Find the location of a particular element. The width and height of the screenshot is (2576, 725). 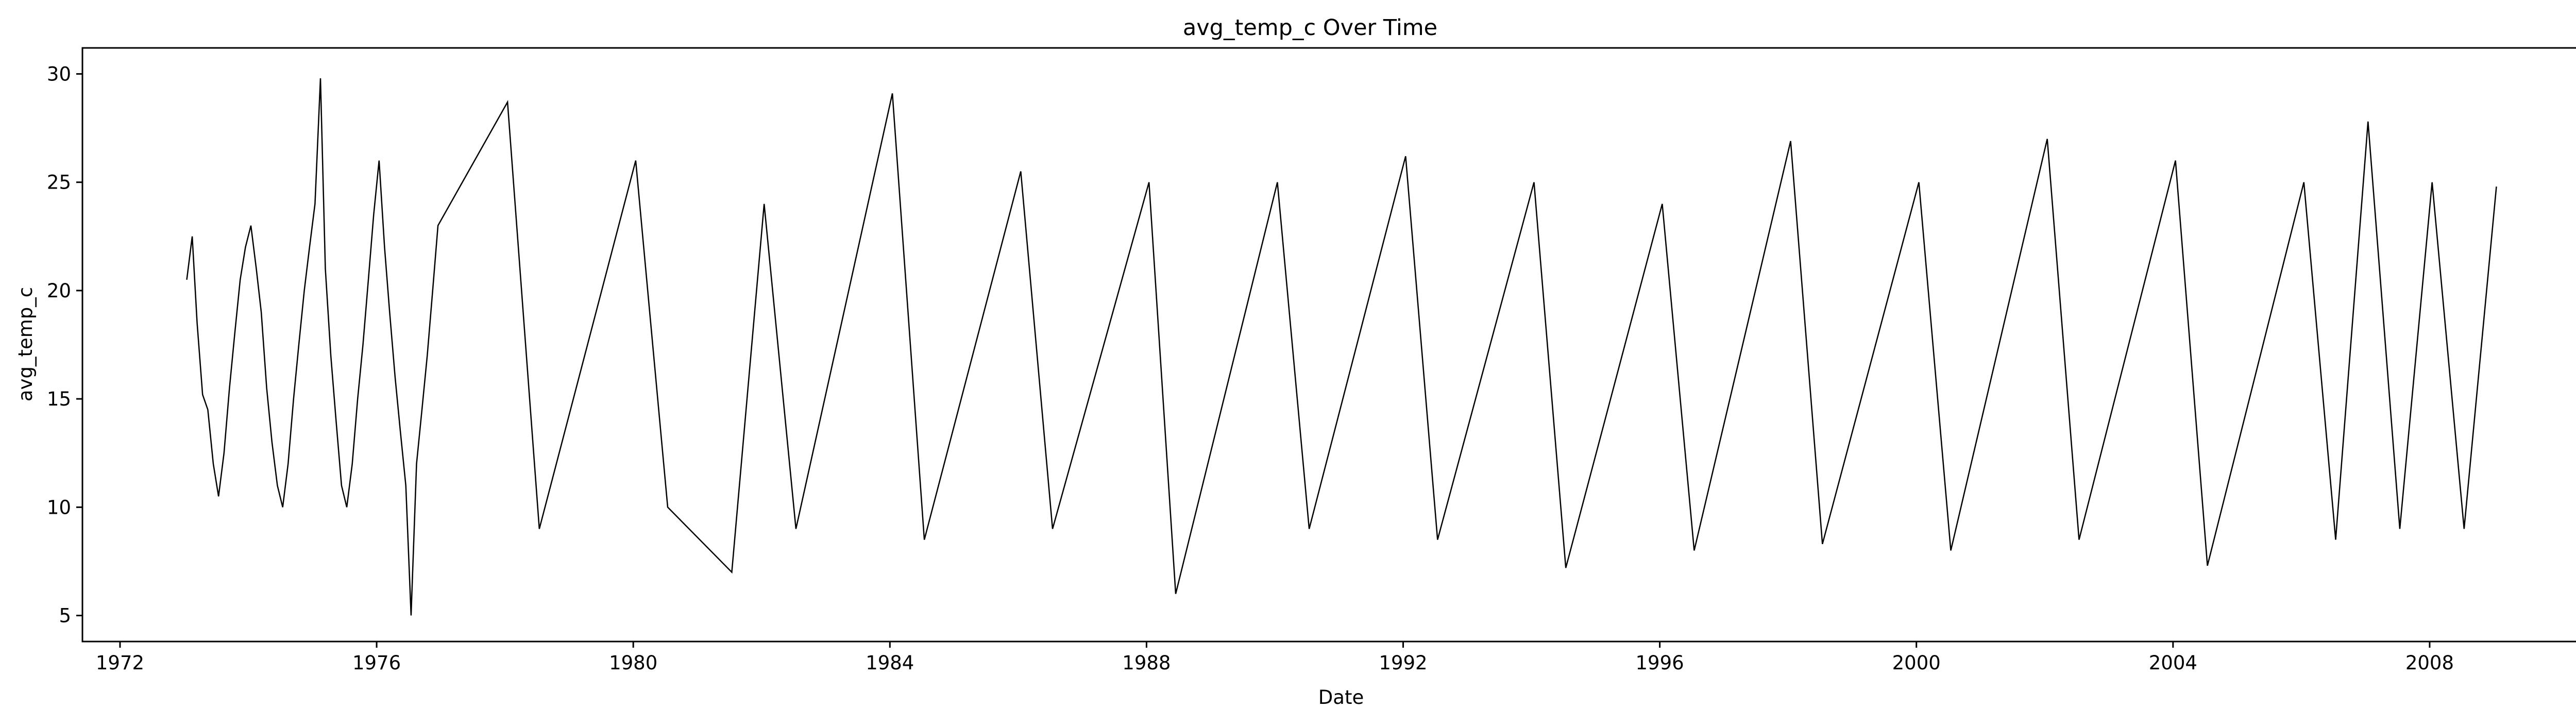

x-axis-label: Date is located at coordinates (1341, 698).